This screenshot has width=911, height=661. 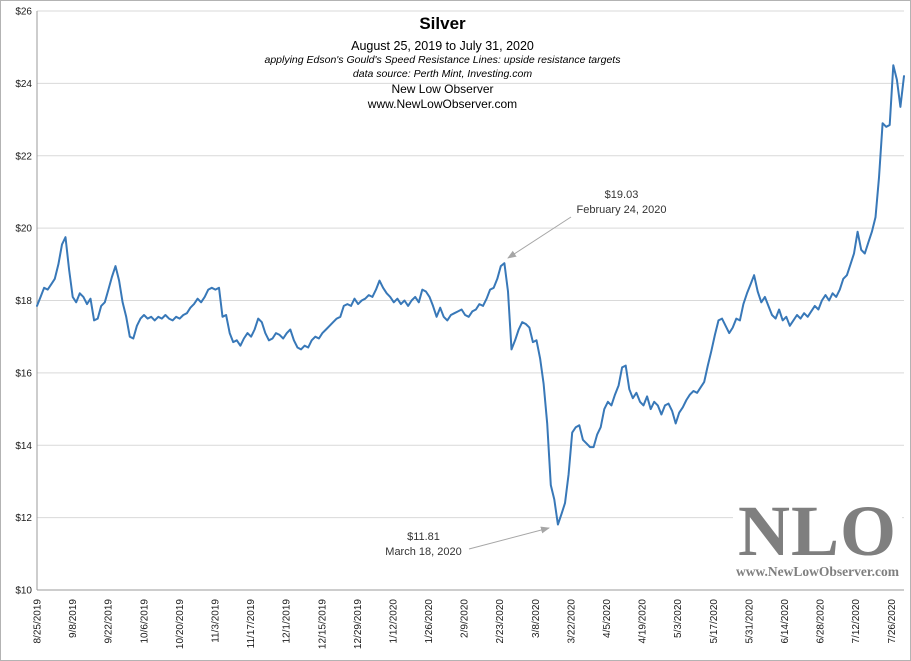 What do you see at coordinates (621, 195) in the screenshot?
I see `annotation-price: $19.03` at bounding box center [621, 195].